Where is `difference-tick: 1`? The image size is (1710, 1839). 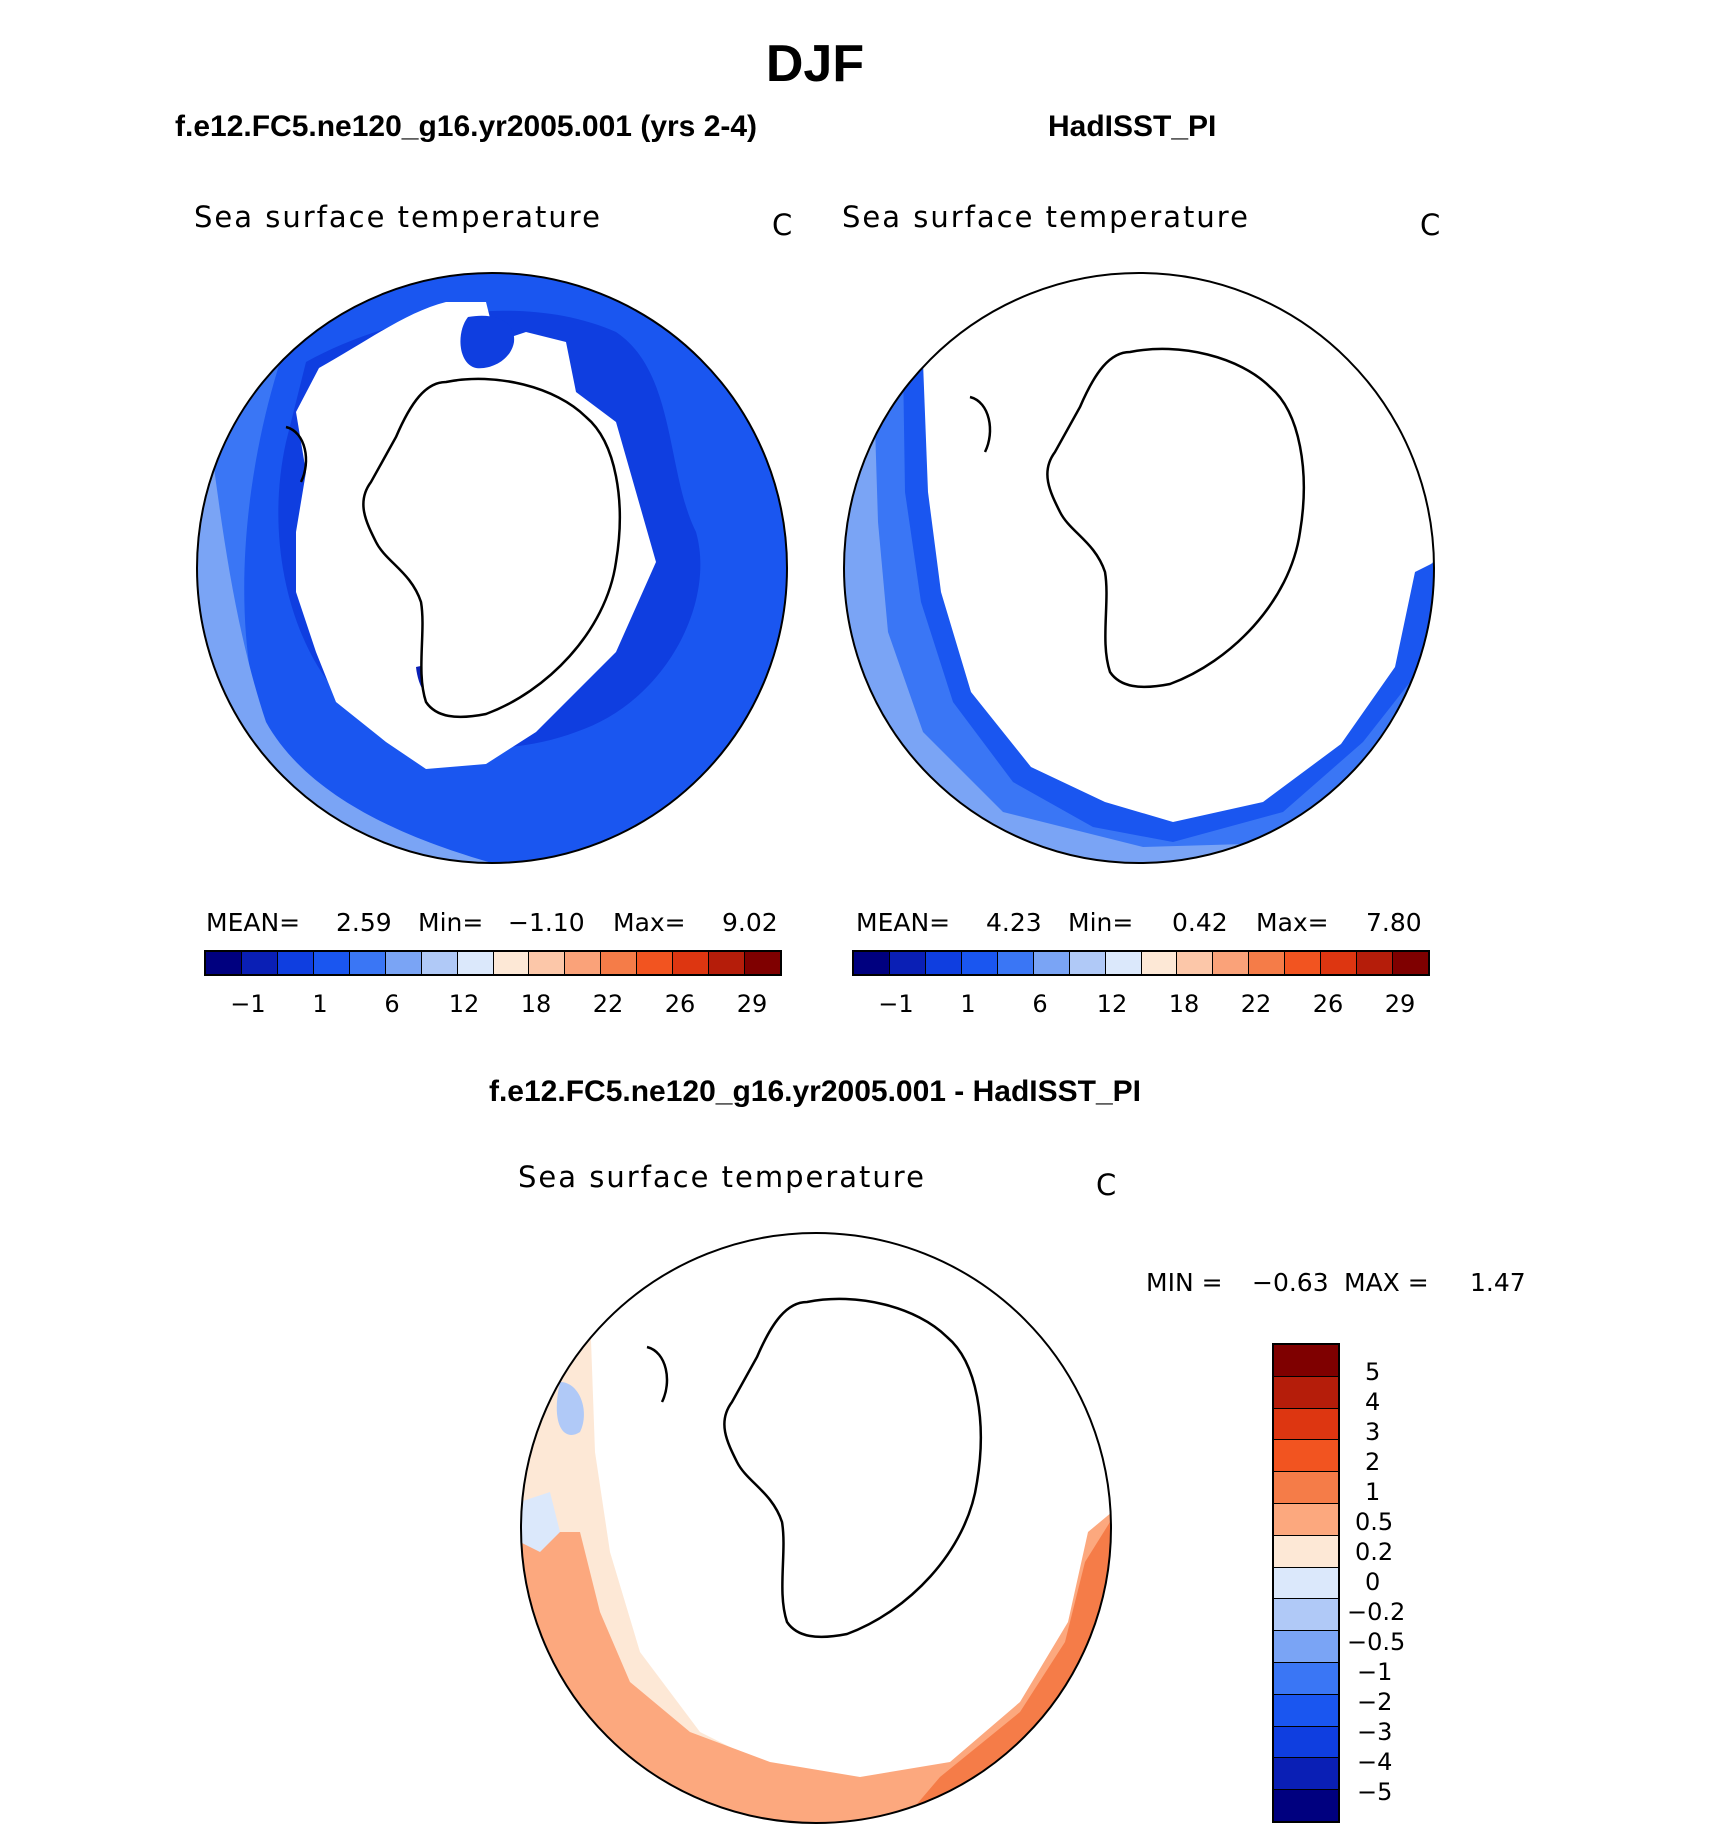
difference-tick: 1 is located at coordinates (1373, 1492).